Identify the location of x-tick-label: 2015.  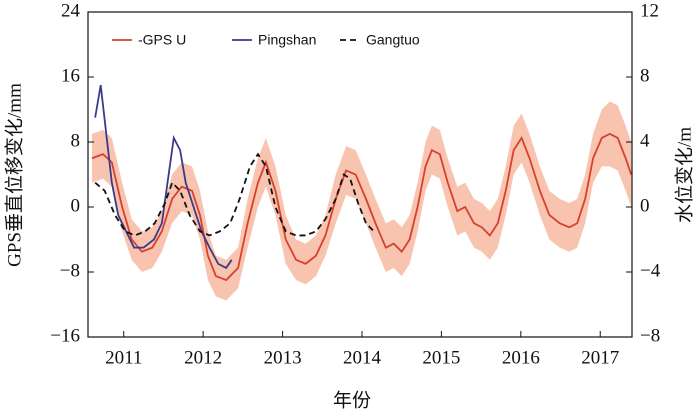
(441, 357).